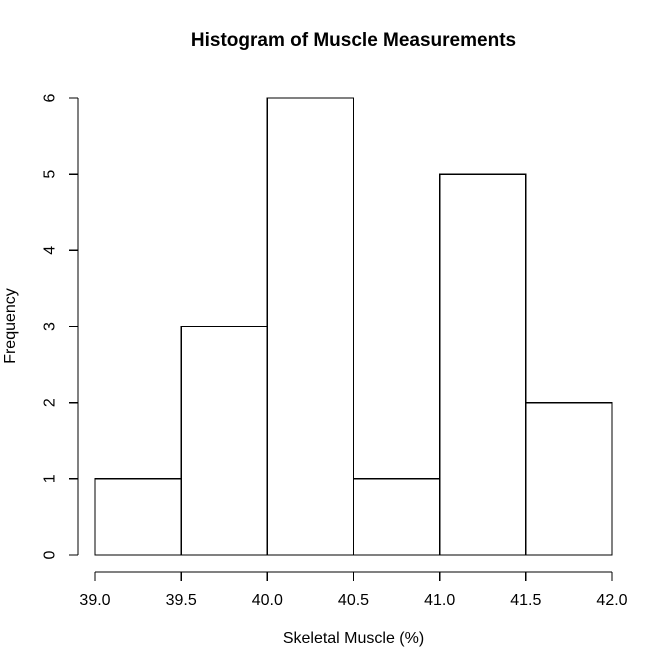 The image size is (672, 671). What do you see at coordinates (50, 174) in the screenshot?
I see `y-tick-label: 5` at bounding box center [50, 174].